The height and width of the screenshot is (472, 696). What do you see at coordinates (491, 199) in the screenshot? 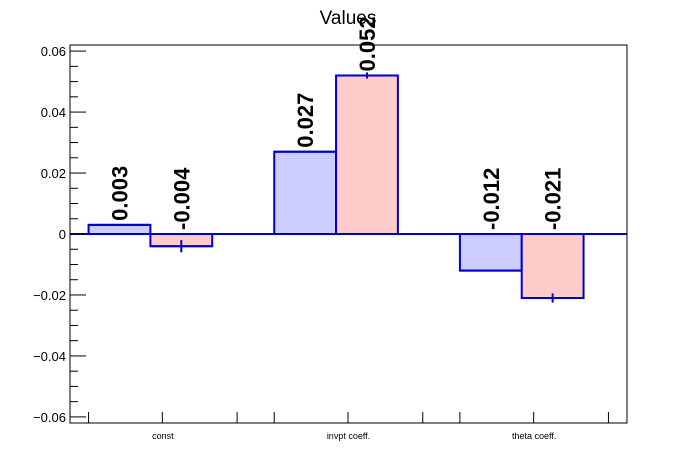
I see `data-label-s1-2: -0.012` at bounding box center [491, 199].